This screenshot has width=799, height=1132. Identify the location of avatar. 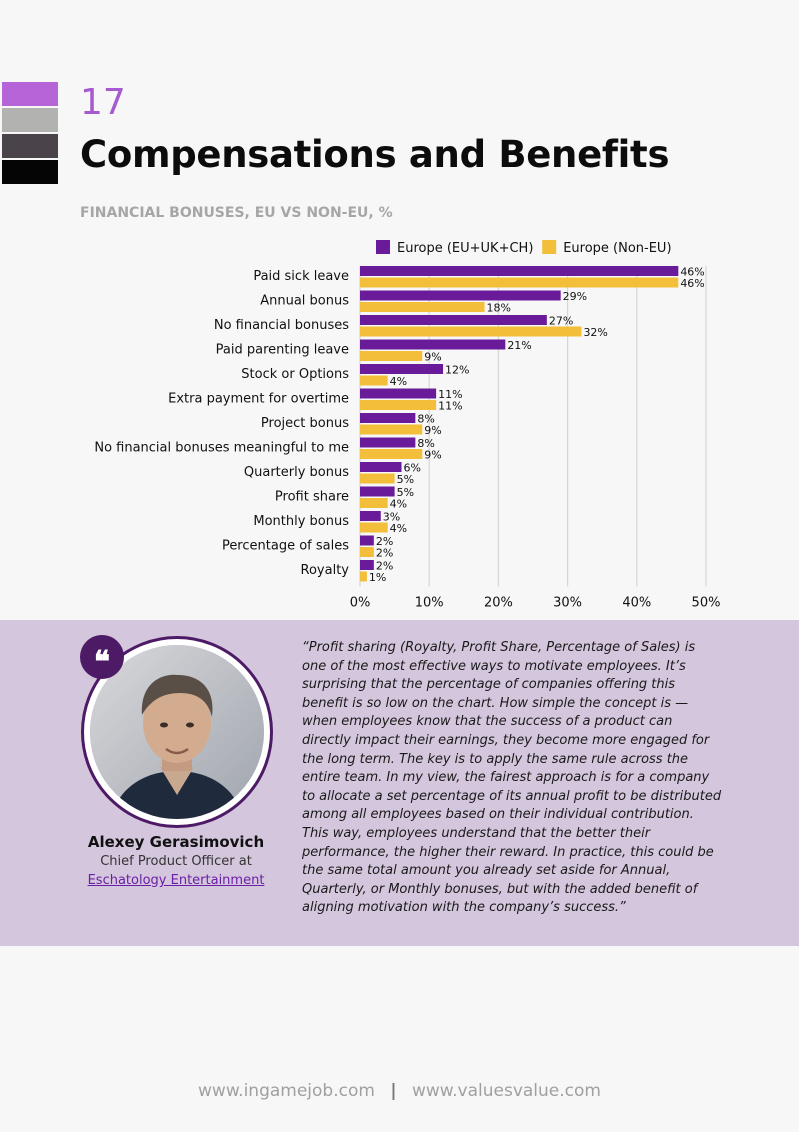
(177, 732).